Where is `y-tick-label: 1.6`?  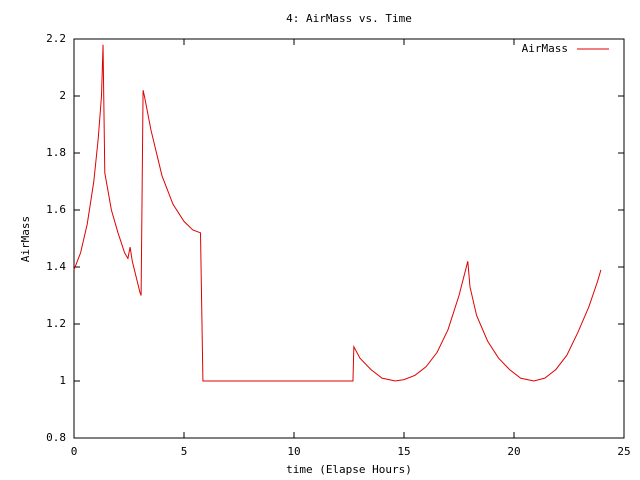
y-tick-label: 1.6 is located at coordinates (56, 209).